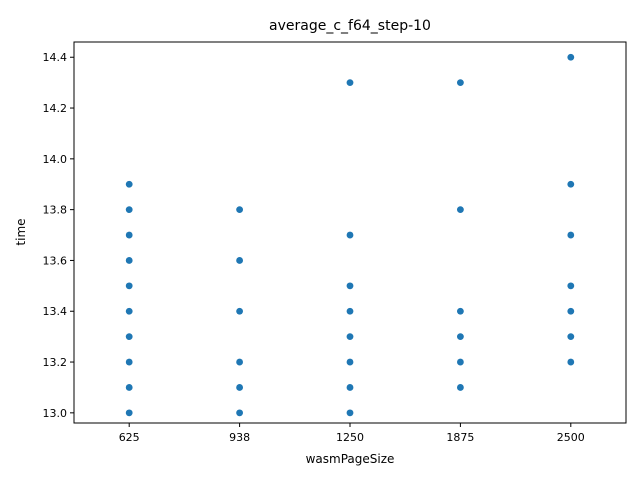  I want to click on y-tick-label: 13.6, so click(55, 260).